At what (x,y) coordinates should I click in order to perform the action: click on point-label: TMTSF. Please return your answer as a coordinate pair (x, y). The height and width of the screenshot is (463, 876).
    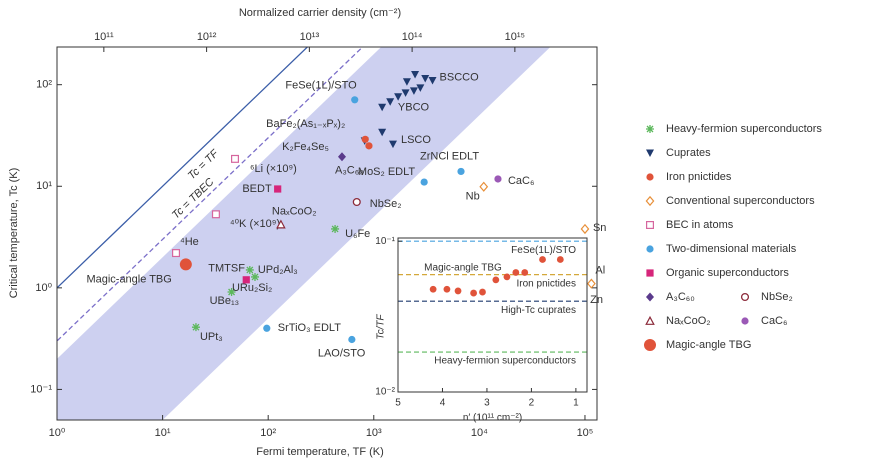
    Looking at the image, I should click on (226, 269).